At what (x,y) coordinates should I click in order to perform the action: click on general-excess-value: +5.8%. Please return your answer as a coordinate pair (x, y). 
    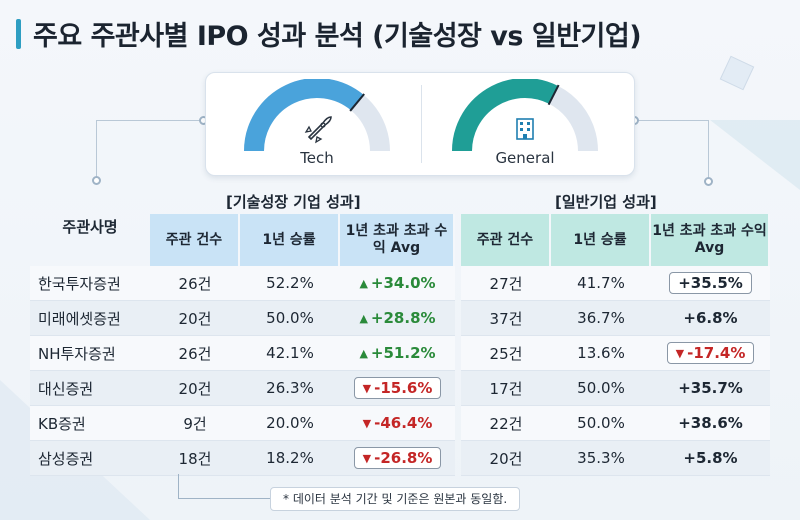
    Looking at the image, I should click on (710, 458).